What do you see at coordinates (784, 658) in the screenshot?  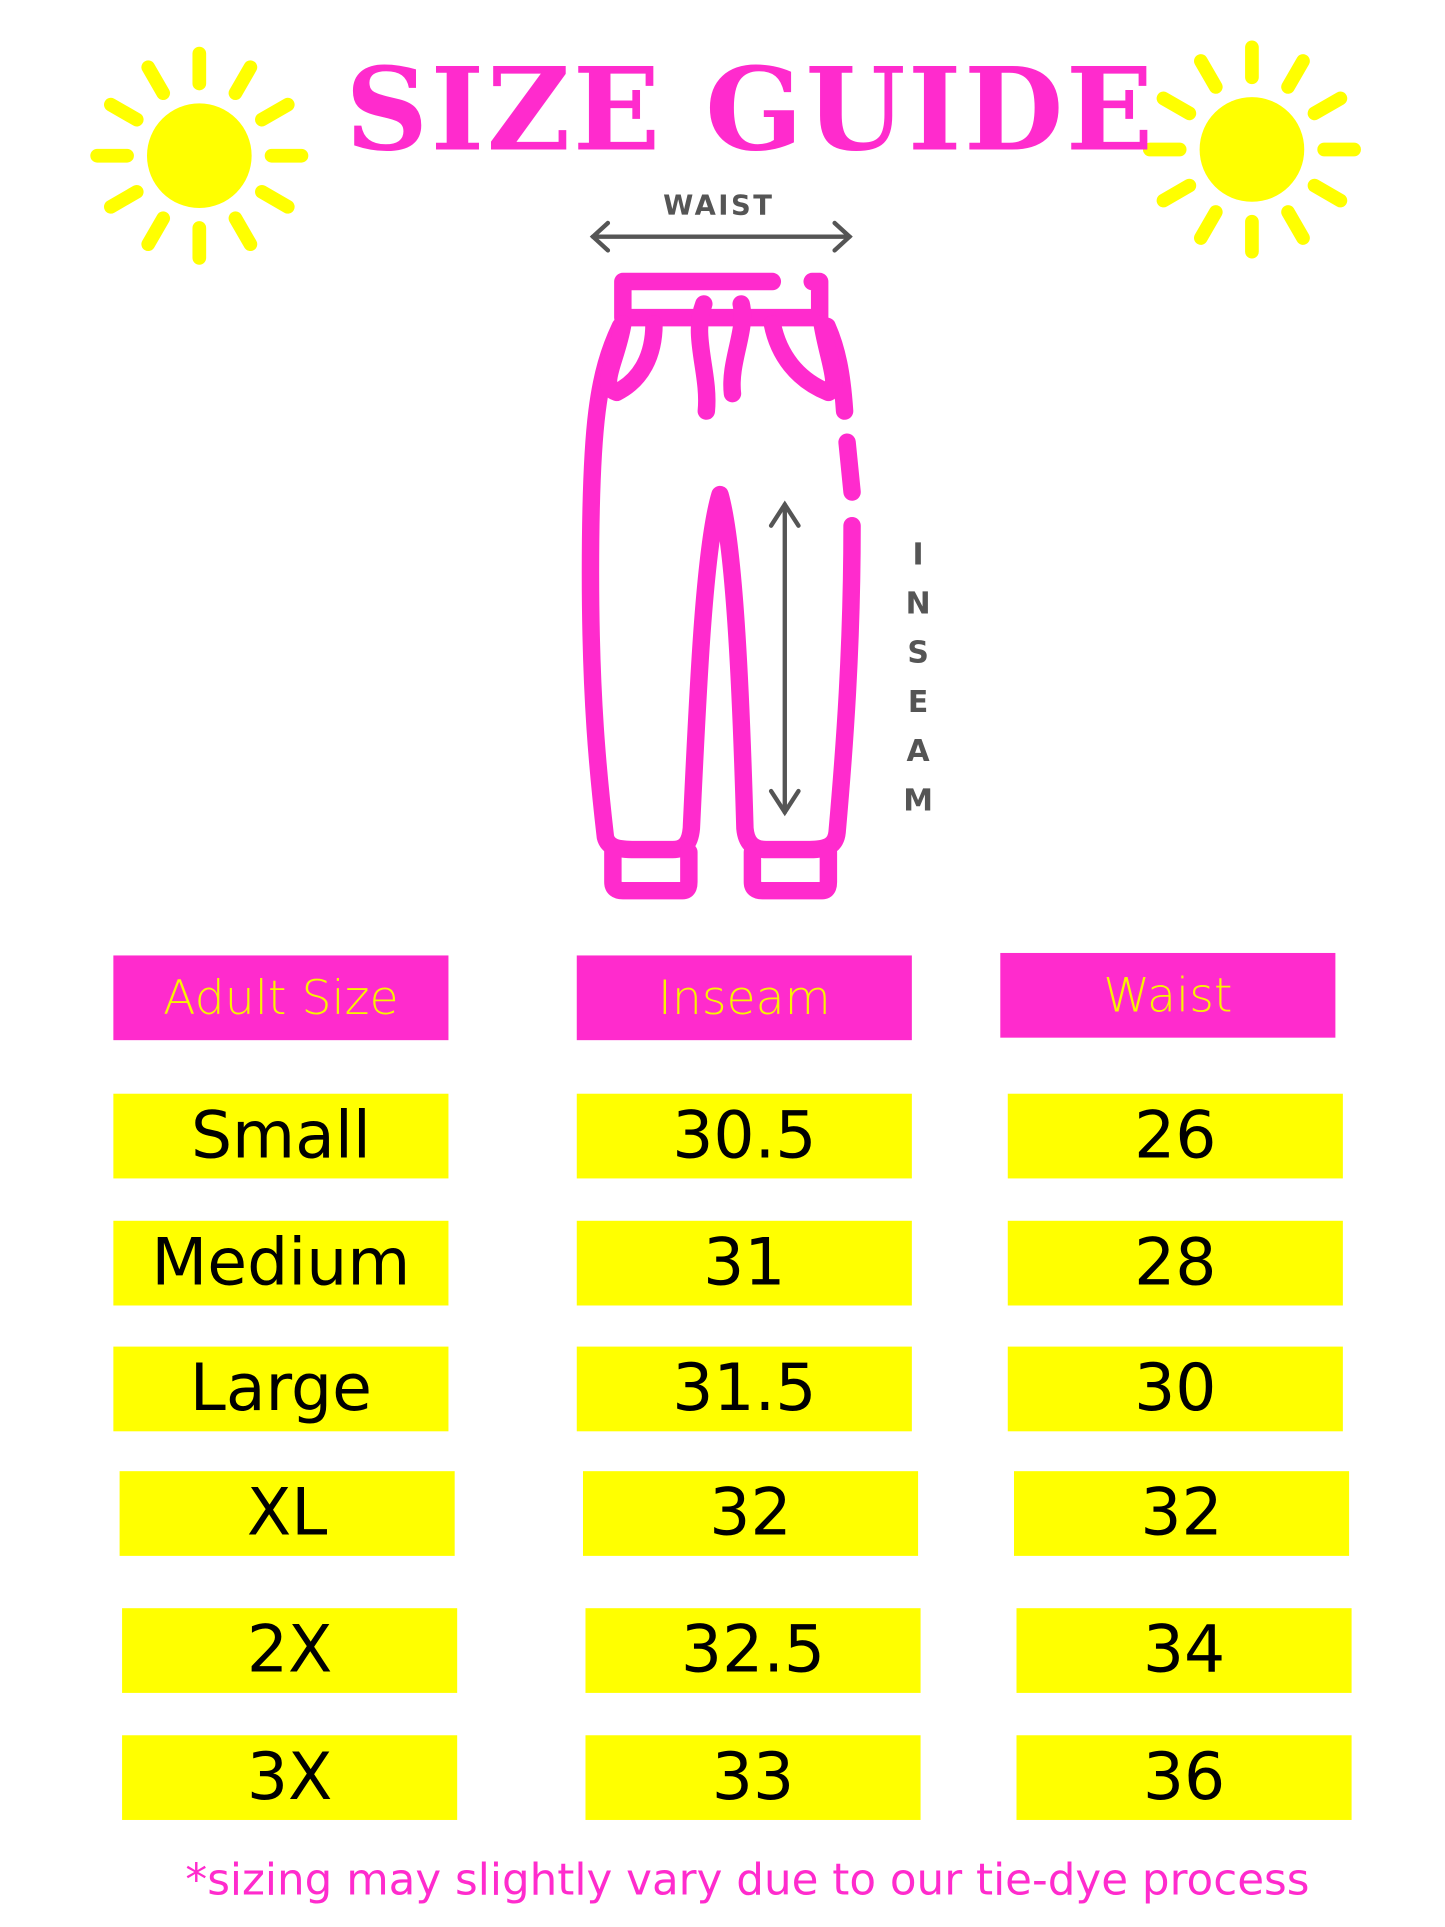 I see `inseam-arrow` at bounding box center [784, 658].